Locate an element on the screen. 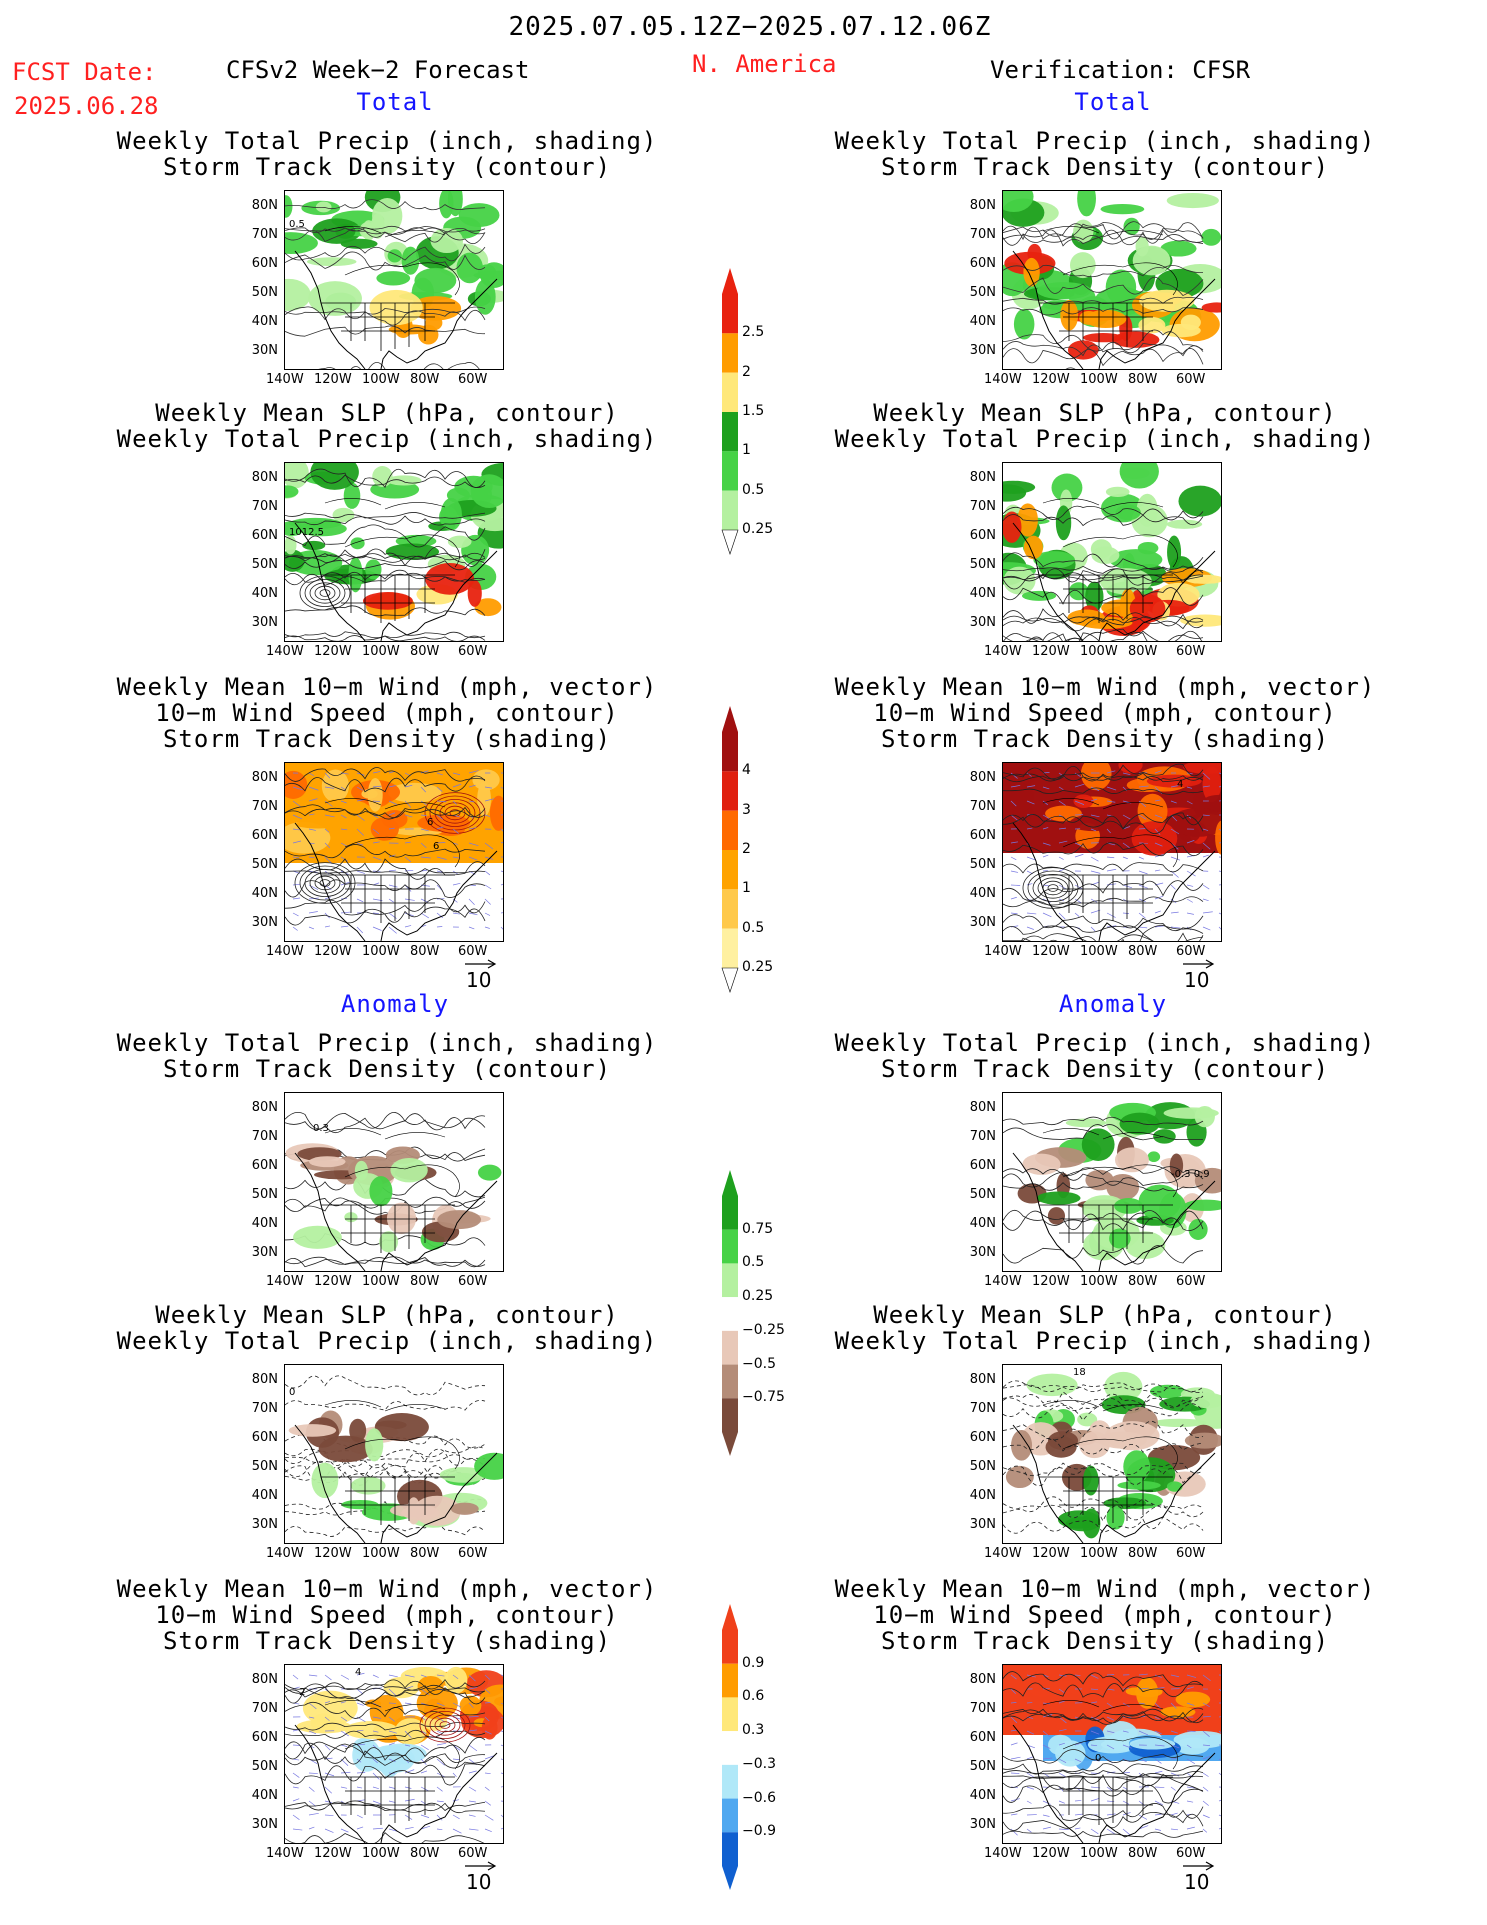 Image resolution: width=1487 pixels, height=1925 pixels. fcst-date-label: FCST Date: is located at coordinates (84, 72).